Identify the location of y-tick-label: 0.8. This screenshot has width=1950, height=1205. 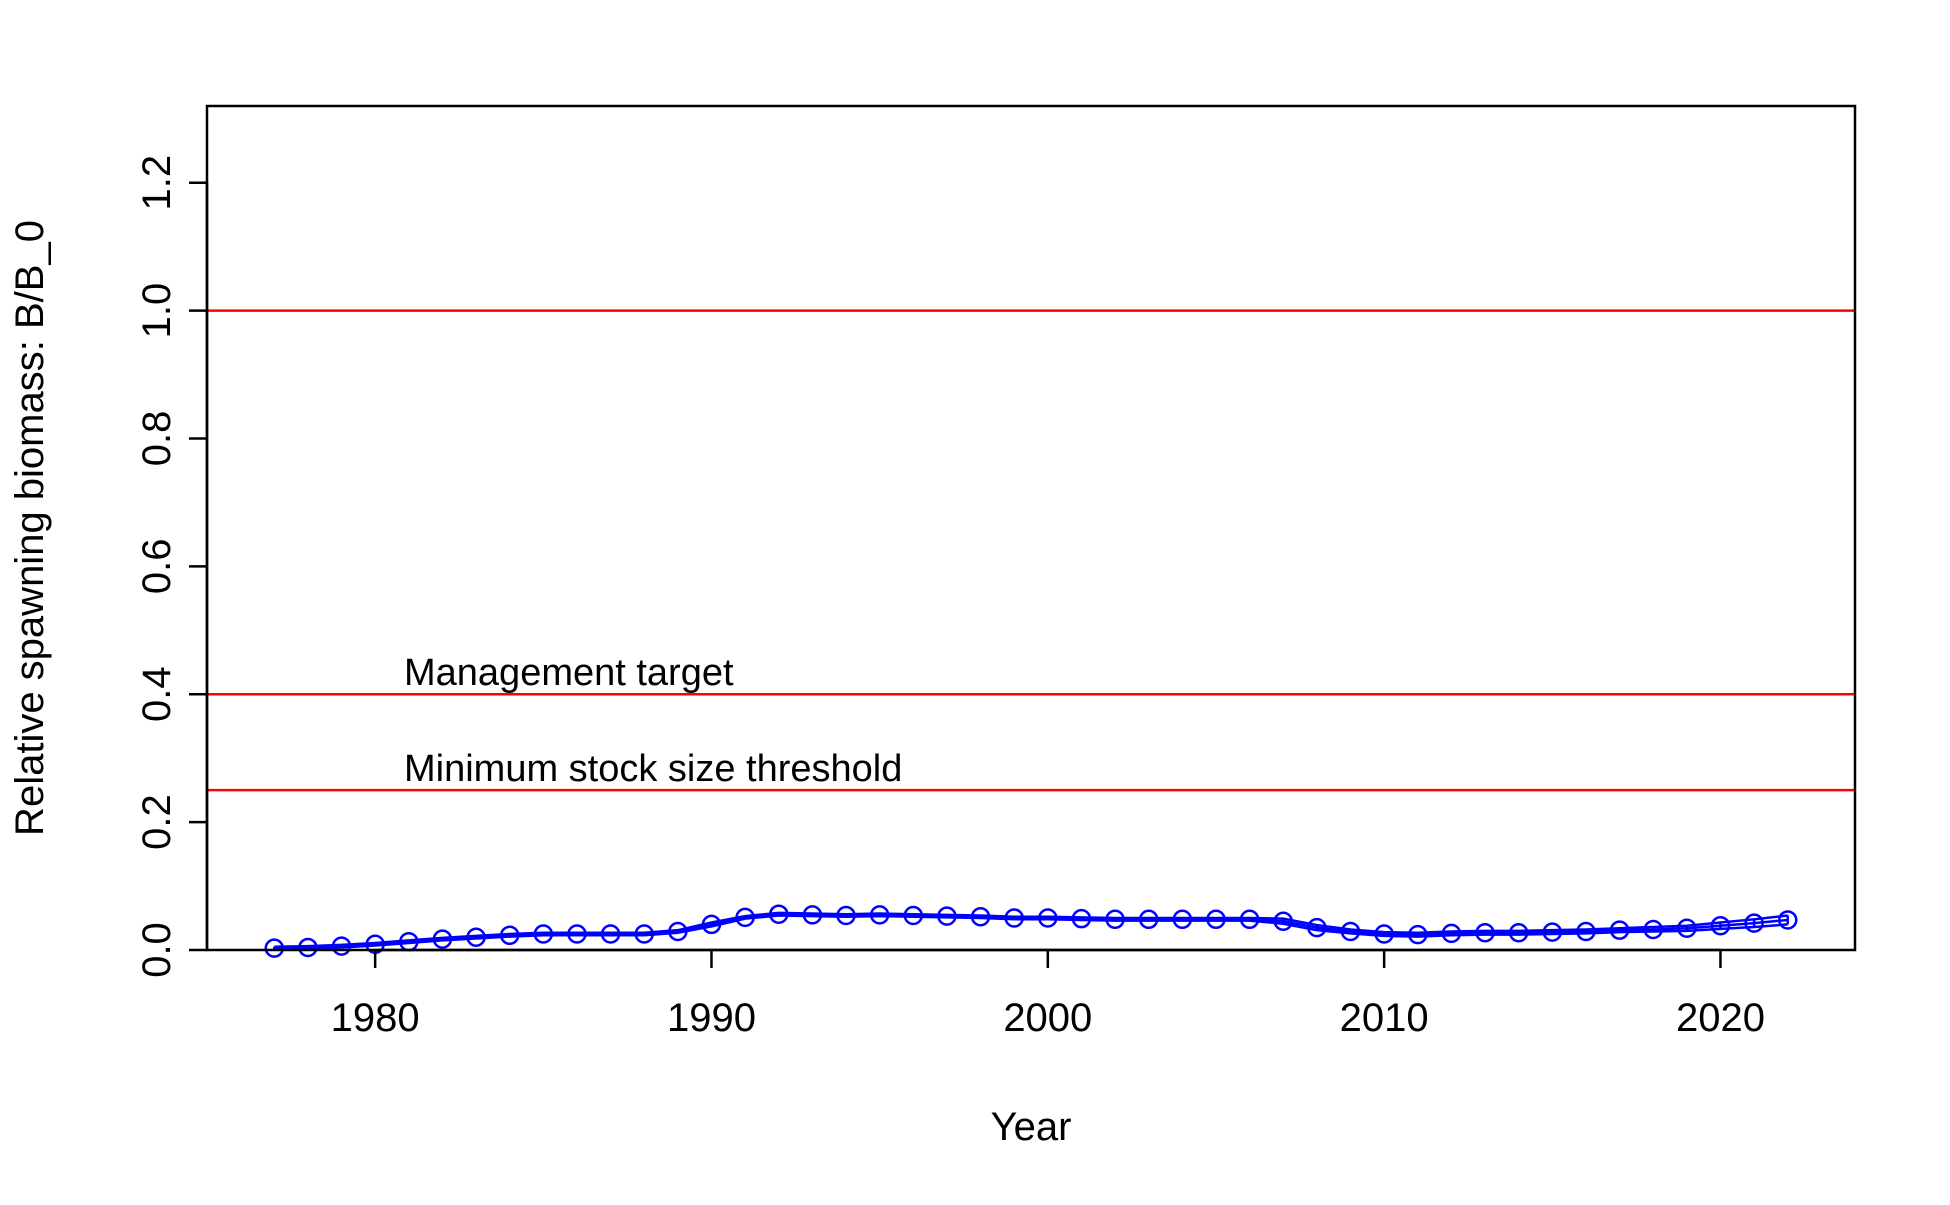
(157, 439).